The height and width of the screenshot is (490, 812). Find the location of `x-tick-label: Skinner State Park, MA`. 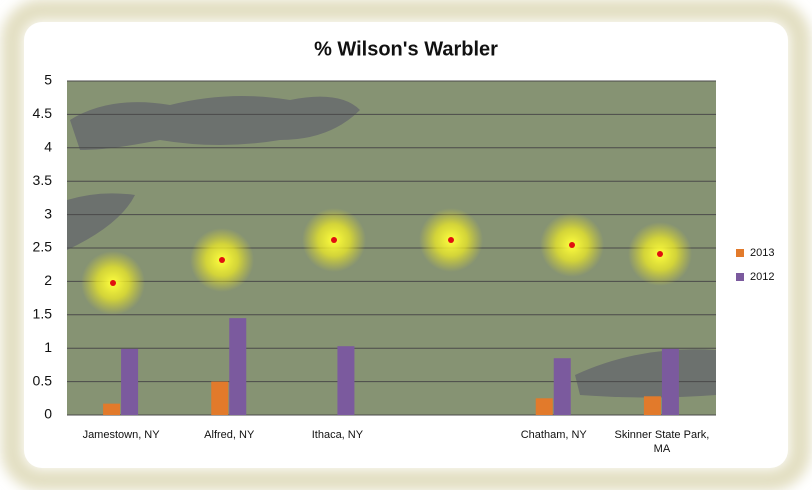

x-tick-label: Skinner State Park, MA is located at coordinates (662, 442).